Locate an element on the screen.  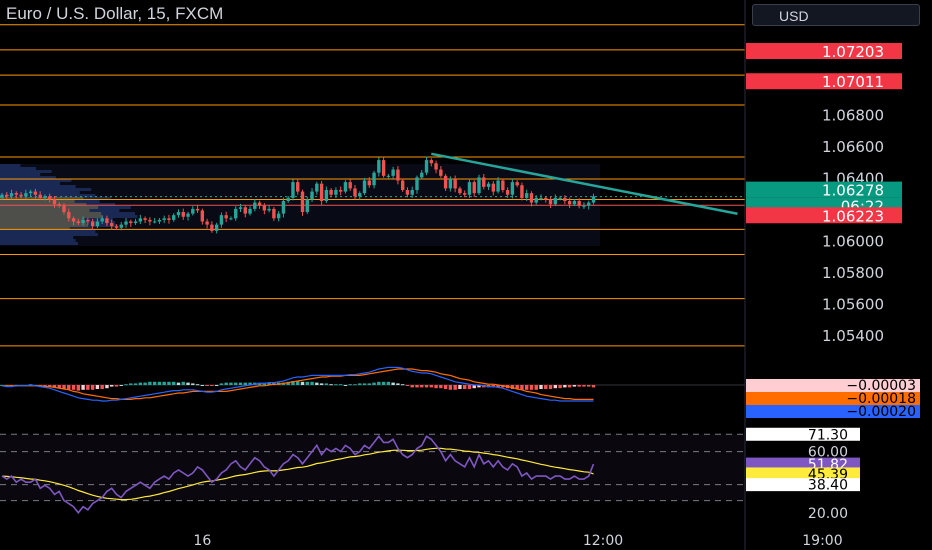
price-label-text: 1.07203 is located at coordinates (853, 52).